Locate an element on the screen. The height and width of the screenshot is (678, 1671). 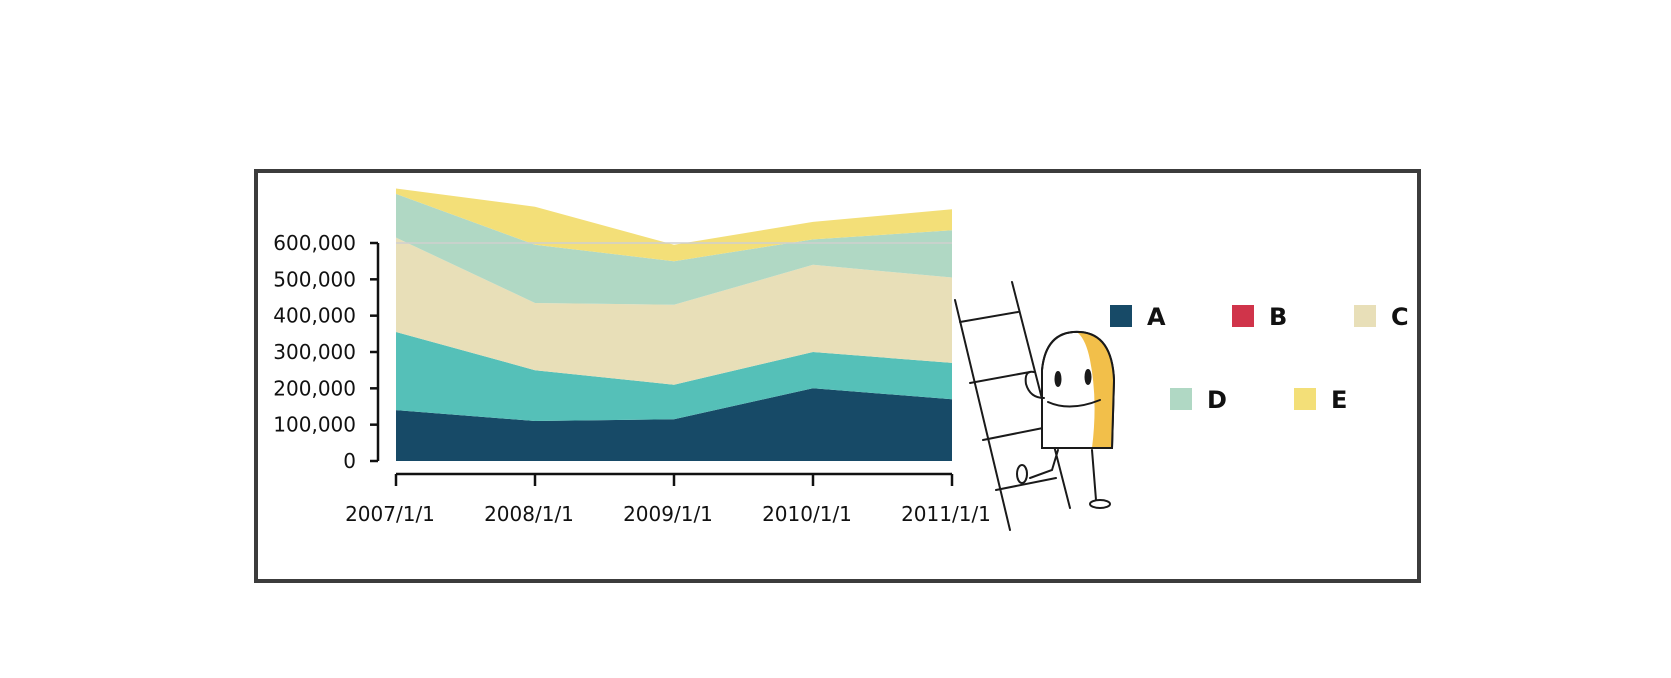
x-tick-label: 2010/1/1 is located at coordinates (807, 514).